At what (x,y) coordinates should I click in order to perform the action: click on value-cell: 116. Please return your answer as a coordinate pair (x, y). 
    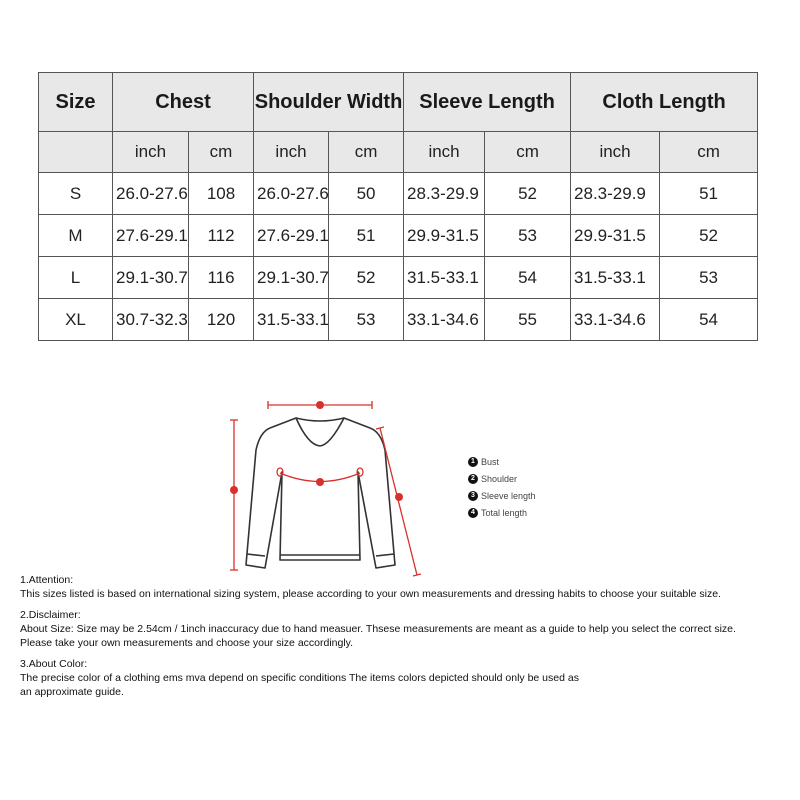
    Looking at the image, I should click on (221, 277).